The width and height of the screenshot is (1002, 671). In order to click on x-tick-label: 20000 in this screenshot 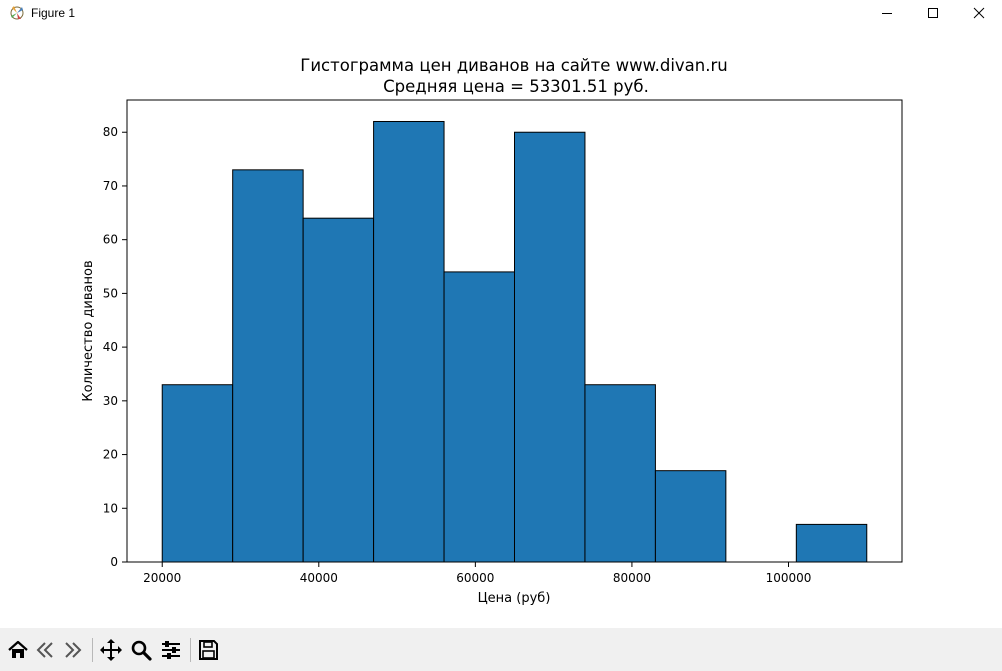, I will do `click(162, 578)`.